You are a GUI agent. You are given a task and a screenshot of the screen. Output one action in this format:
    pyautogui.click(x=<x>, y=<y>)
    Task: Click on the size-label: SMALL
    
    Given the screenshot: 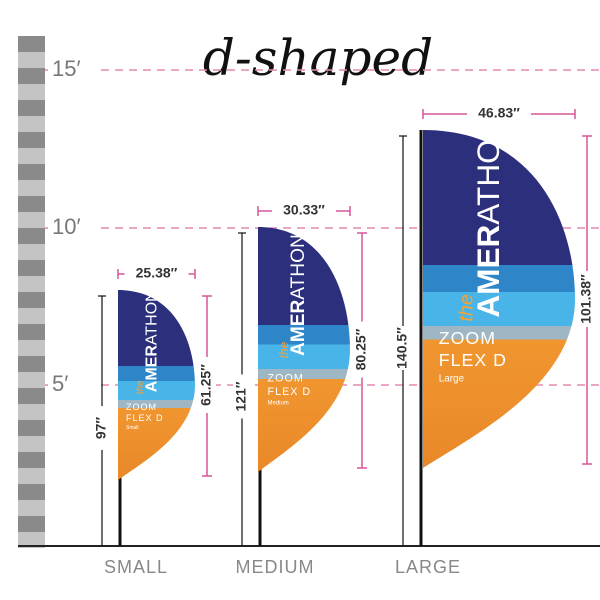 What is the action you would take?
    pyautogui.click(x=136, y=567)
    